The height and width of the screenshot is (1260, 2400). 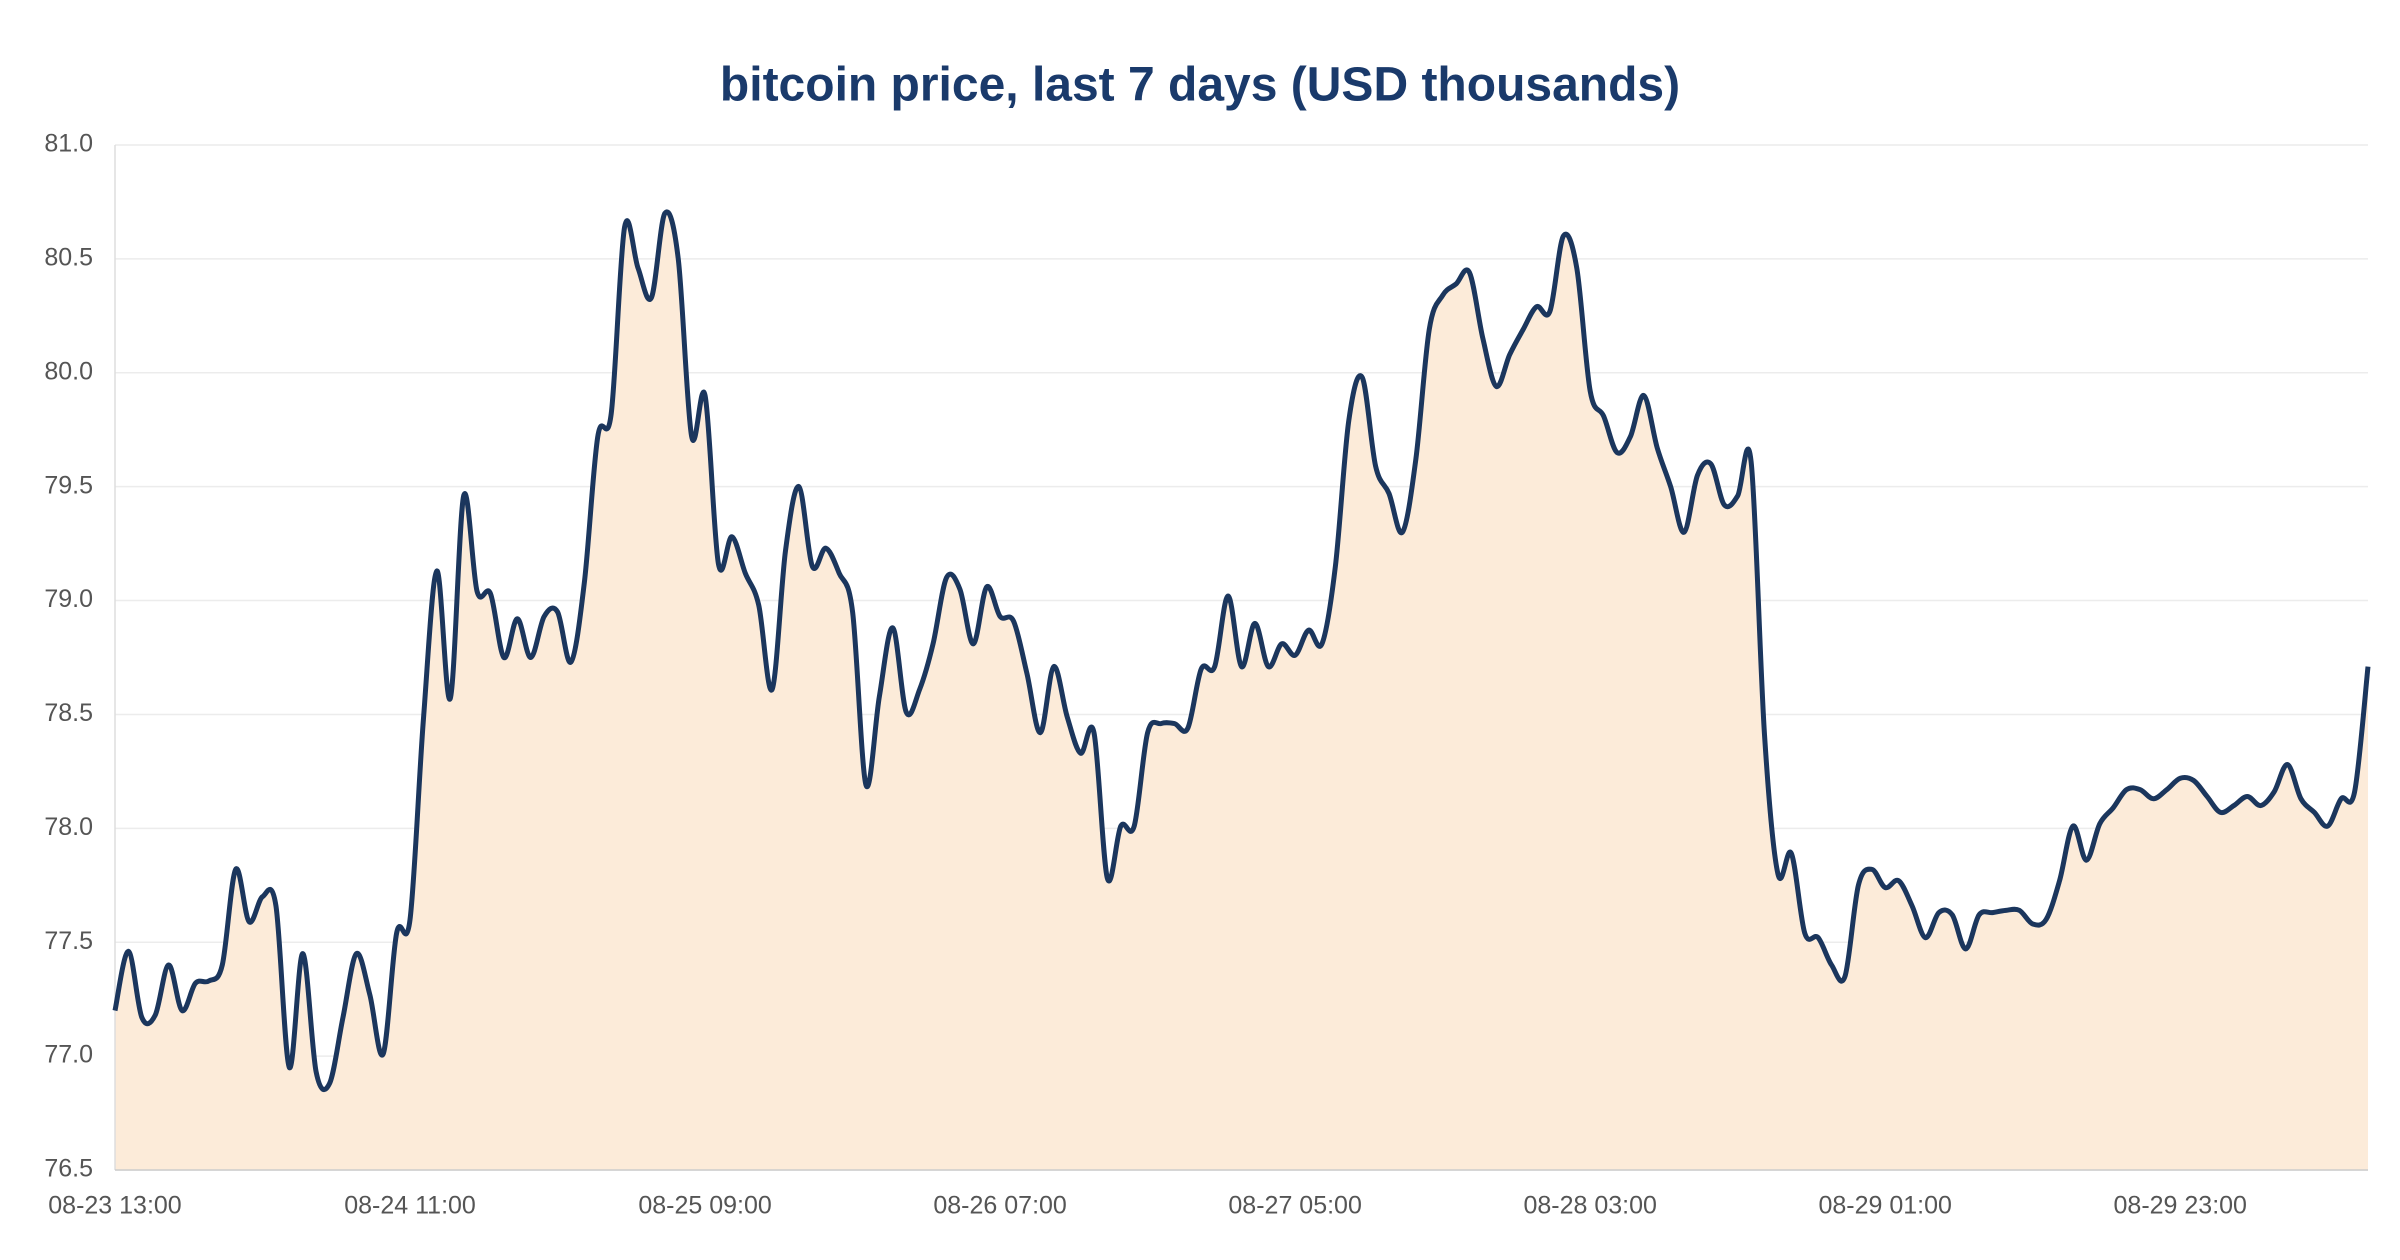 I want to click on y-tick-label: 76.5, so click(x=68, y=1169).